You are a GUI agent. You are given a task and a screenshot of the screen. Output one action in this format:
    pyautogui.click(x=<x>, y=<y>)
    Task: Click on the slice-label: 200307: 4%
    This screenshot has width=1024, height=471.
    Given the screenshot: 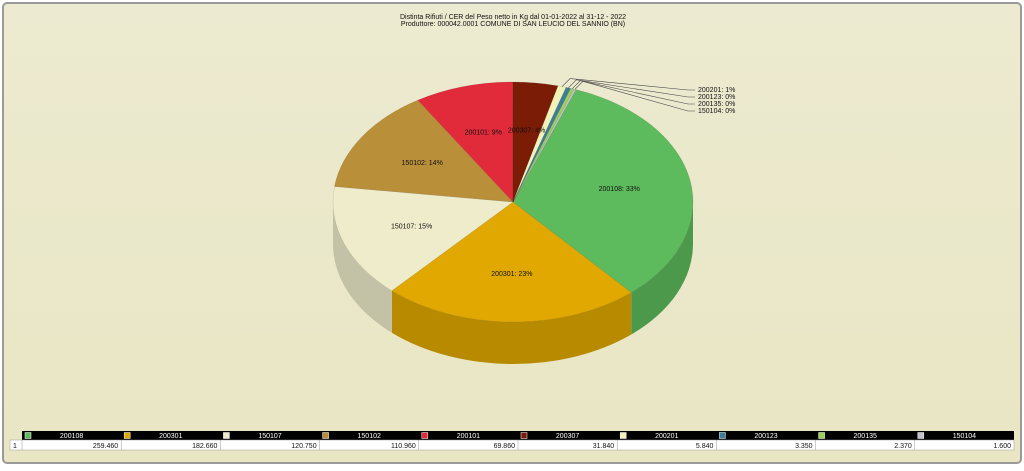 What is the action you would take?
    pyautogui.click(x=526, y=130)
    